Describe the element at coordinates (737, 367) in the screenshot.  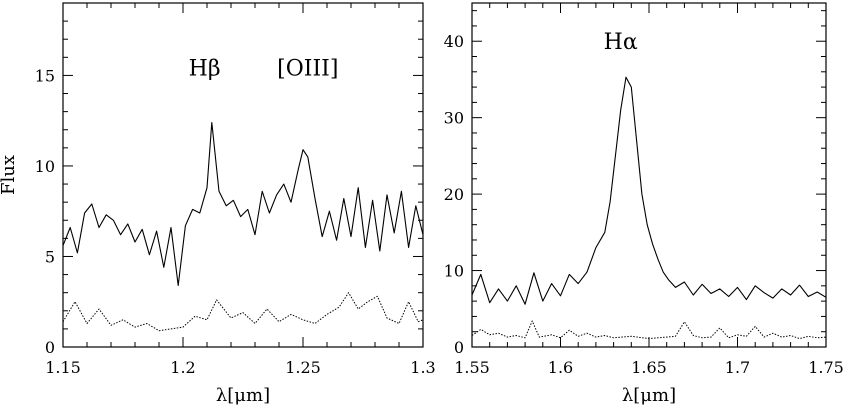
I see `x-tick-label: 1.7` at that location.